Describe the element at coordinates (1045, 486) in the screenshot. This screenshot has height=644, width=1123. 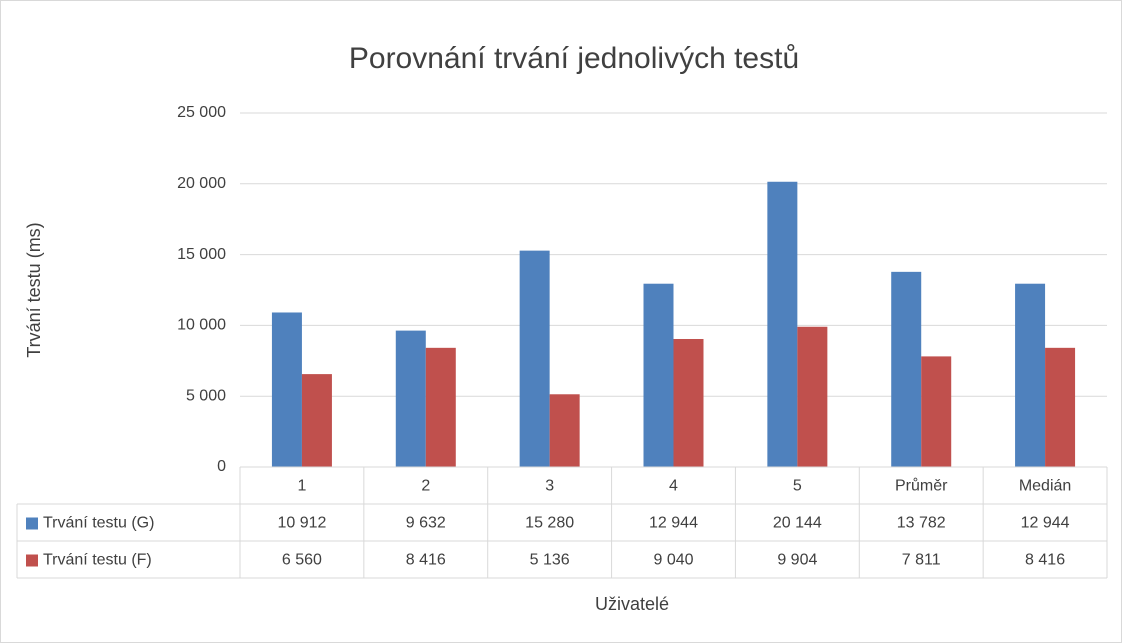
I see `x-tick-label: Medián` at that location.